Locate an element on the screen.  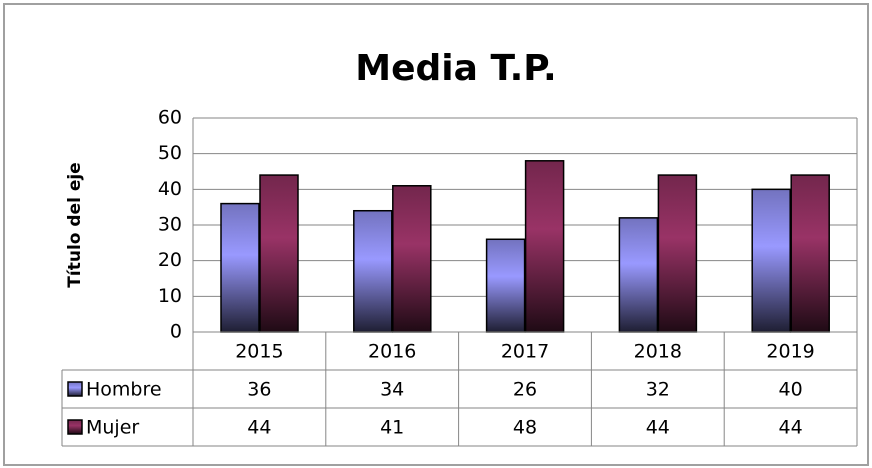
x-tick-label: 2015 is located at coordinates (259, 352).